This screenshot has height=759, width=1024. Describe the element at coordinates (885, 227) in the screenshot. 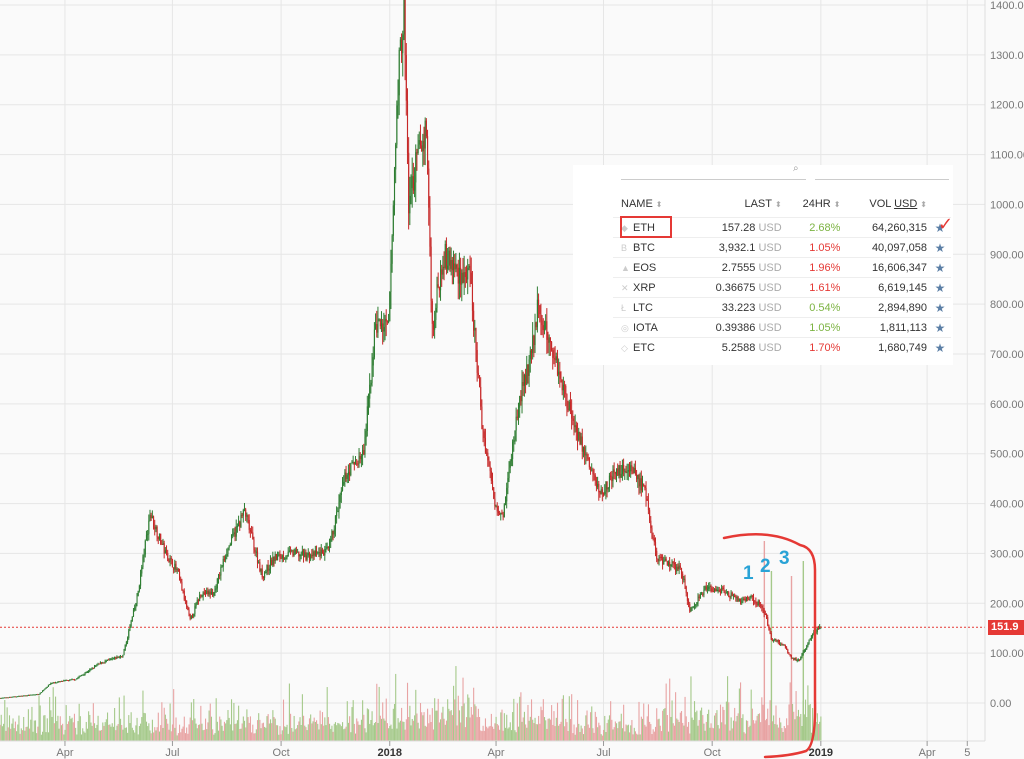

I see `row-volume: 64,260,315` at that location.